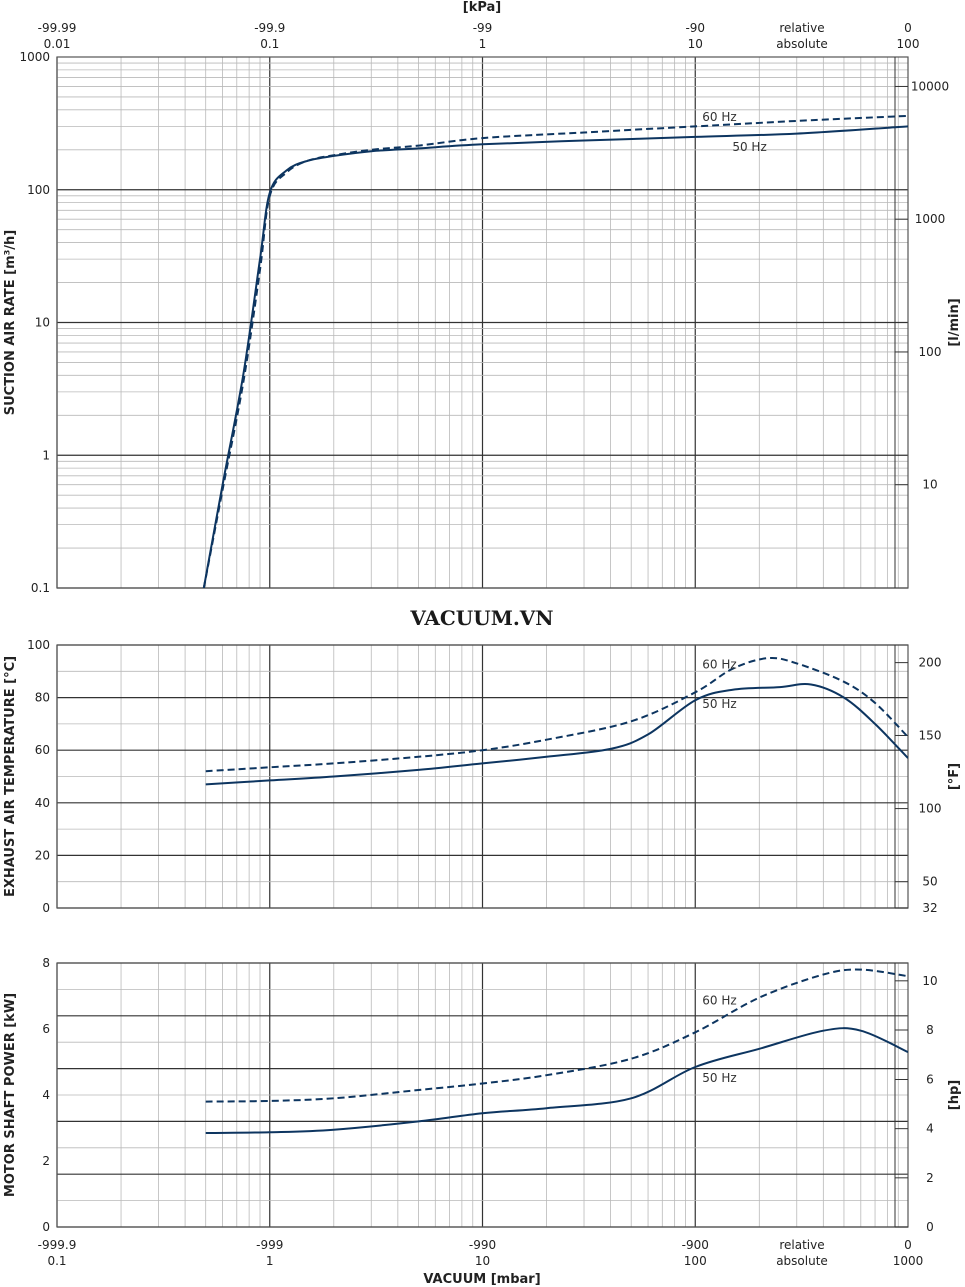 The image size is (965, 1287). Describe the element at coordinates (269, 1245) in the screenshot. I see `bottom-tick-relative: -999` at that location.